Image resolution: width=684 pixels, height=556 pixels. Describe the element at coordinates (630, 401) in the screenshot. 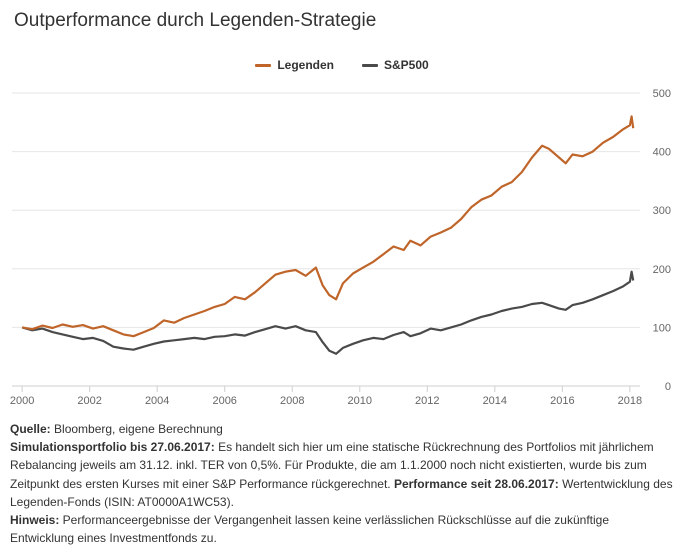

I see `x-tick-label-2018: 2018` at that location.